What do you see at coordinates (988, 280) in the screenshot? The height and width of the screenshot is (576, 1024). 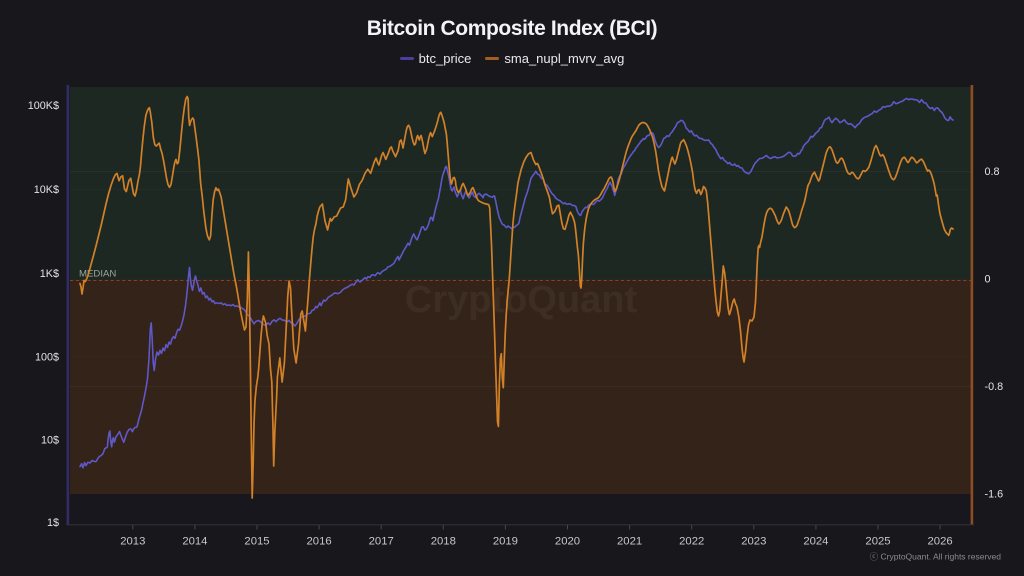 I see `svg-text: 0` at bounding box center [988, 280].